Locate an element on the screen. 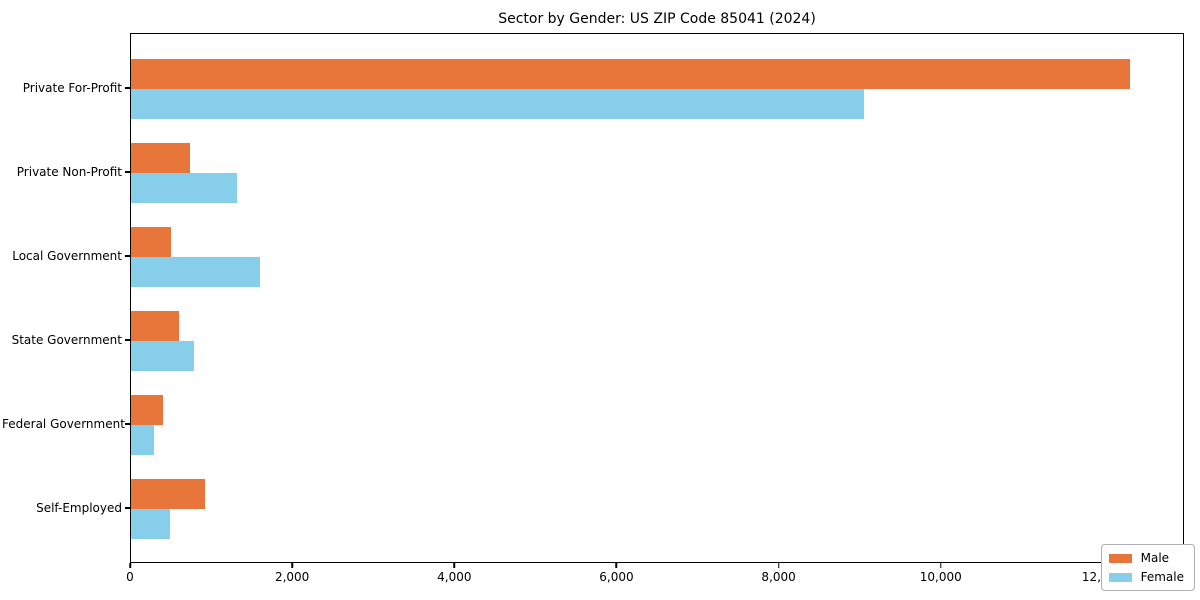 This screenshot has width=1200, height=600. legend-item-female: Female is located at coordinates (1146, 577).